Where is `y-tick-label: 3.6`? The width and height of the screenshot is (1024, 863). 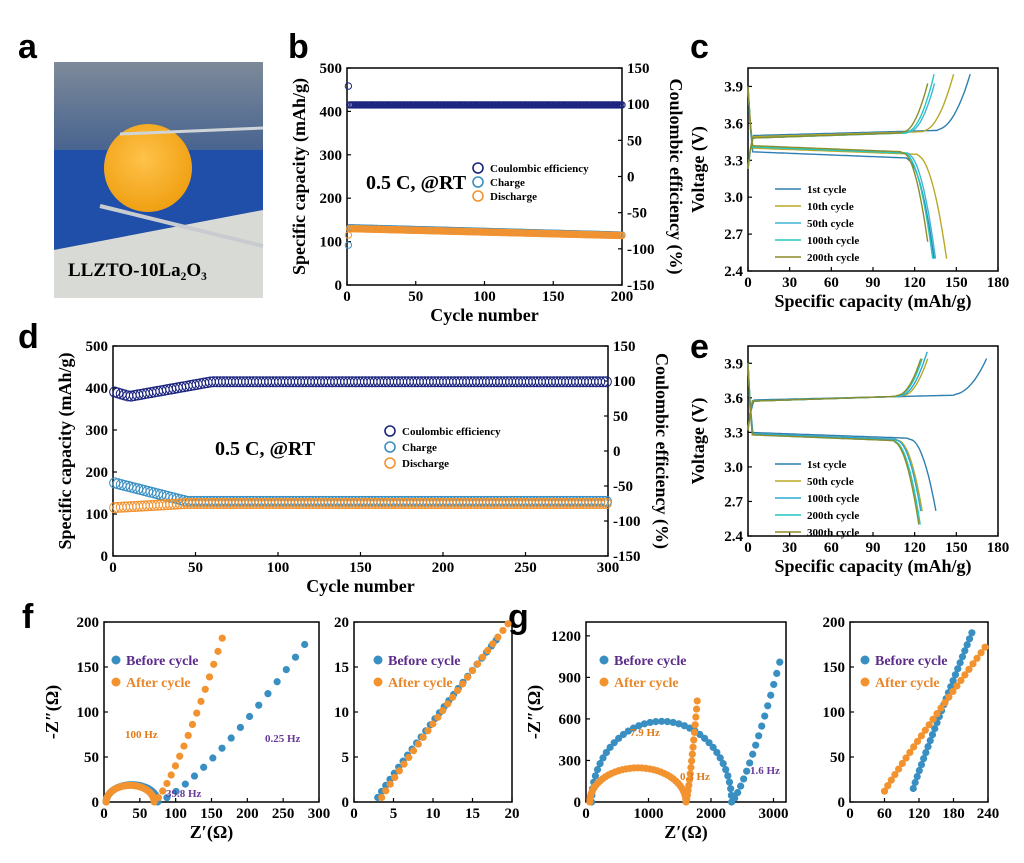
y-tick-label: 3.6 is located at coordinates (733, 399).